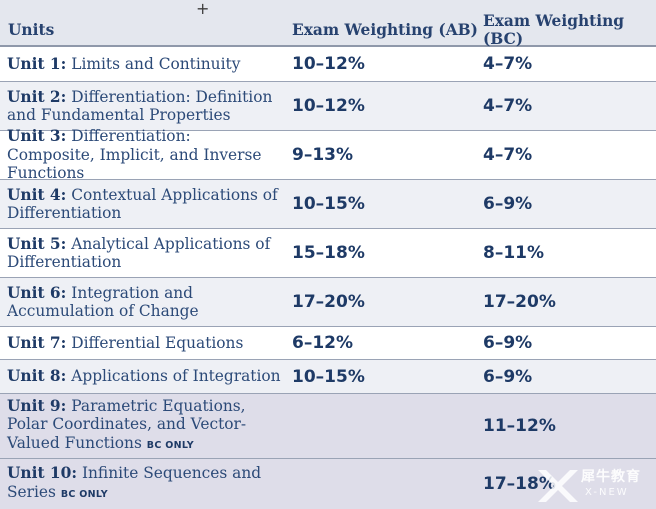  What do you see at coordinates (554, 29) in the screenshot?
I see `header-bc-weighting: Exam Weighting (BC)` at bounding box center [554, 29].